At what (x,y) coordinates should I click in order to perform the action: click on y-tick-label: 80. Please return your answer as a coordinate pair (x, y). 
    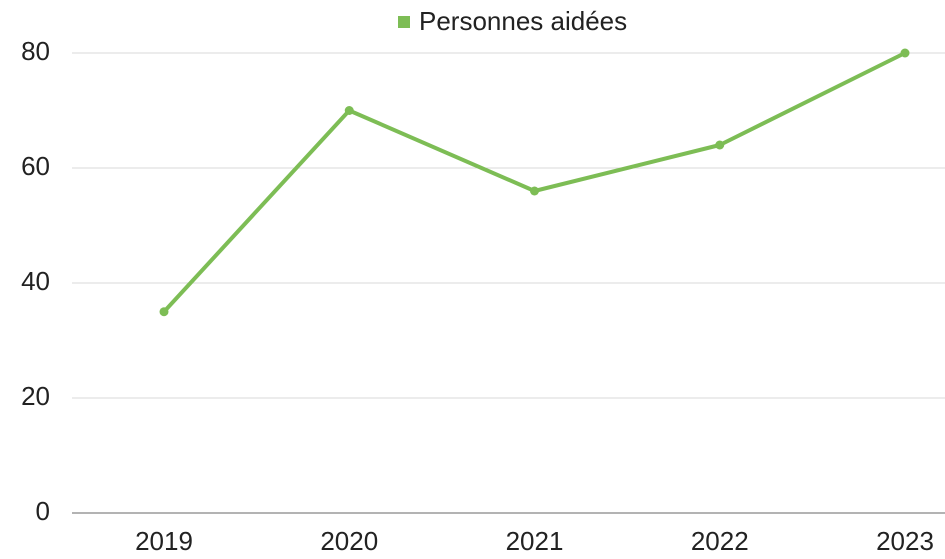
    Looking at the image, I should click on (35, 51).